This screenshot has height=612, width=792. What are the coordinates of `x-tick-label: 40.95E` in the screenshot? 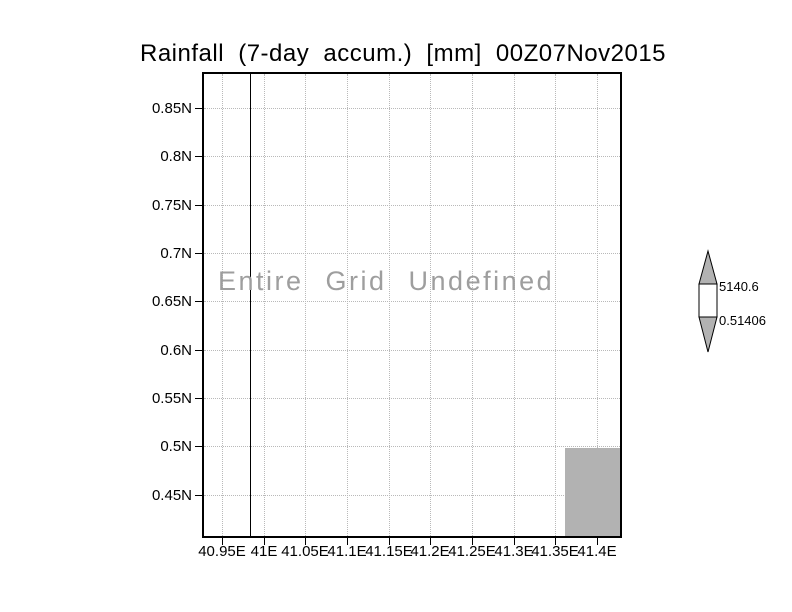 It's located at (222, 551).